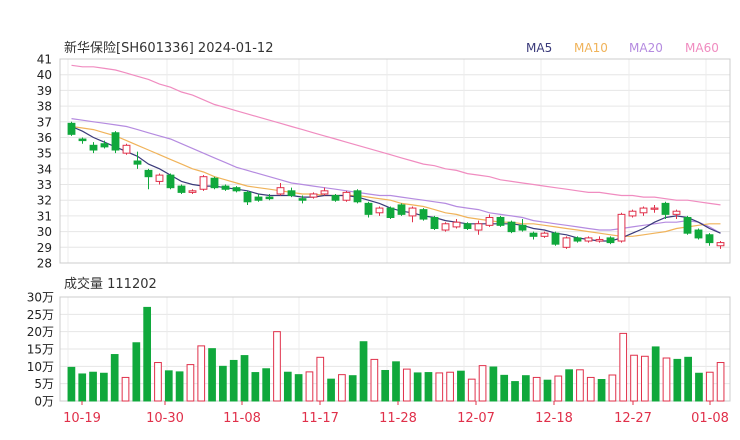 The image size is (740, 440). I want to click on x-tick-label: 10-30, so click(165, 418).